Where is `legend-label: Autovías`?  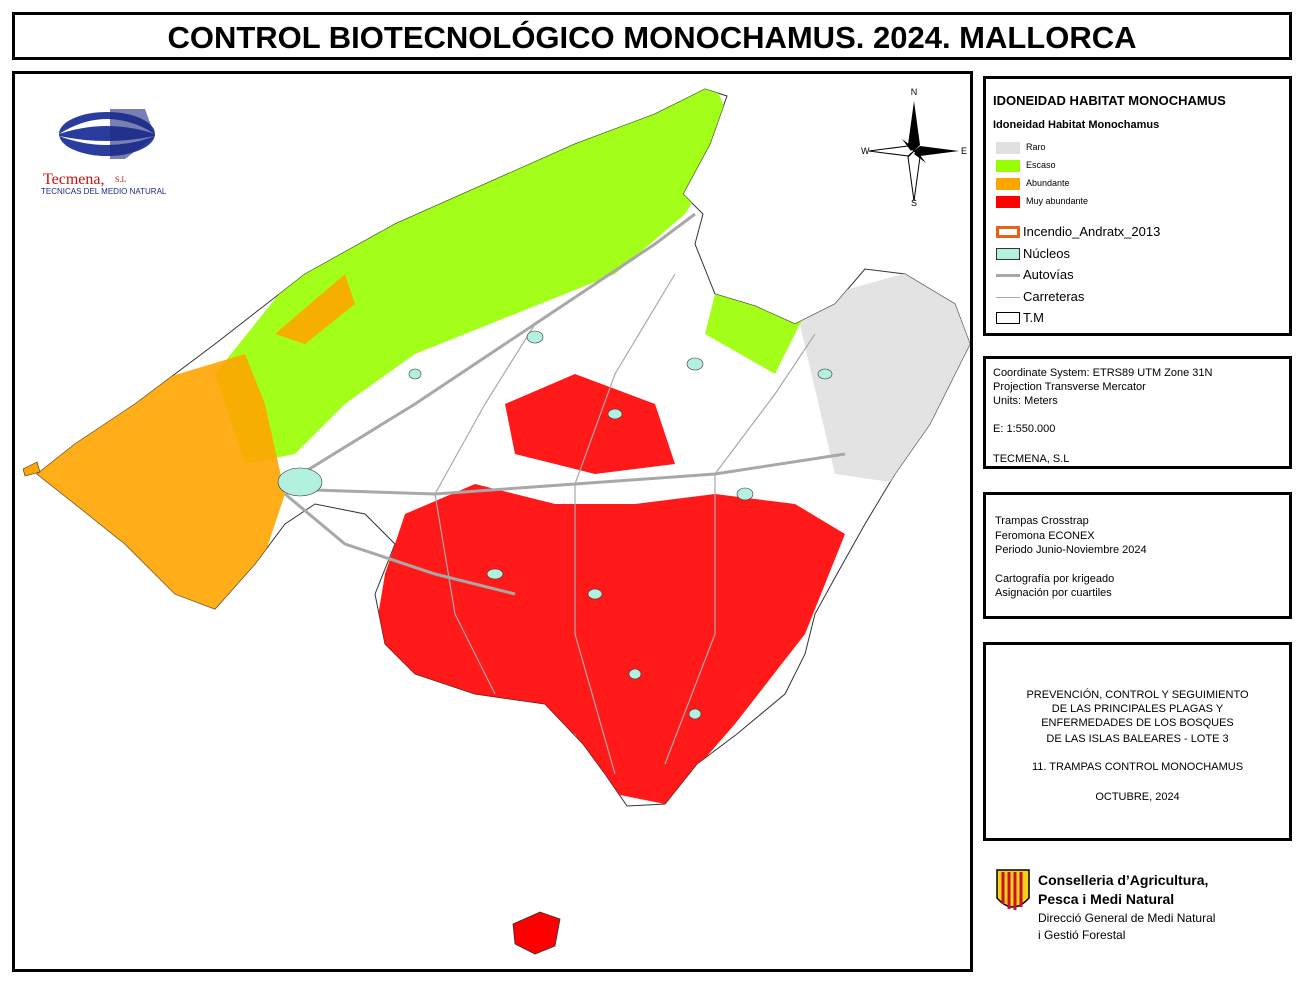 legend-label: Autovías is located at coordinates (1048, 274).